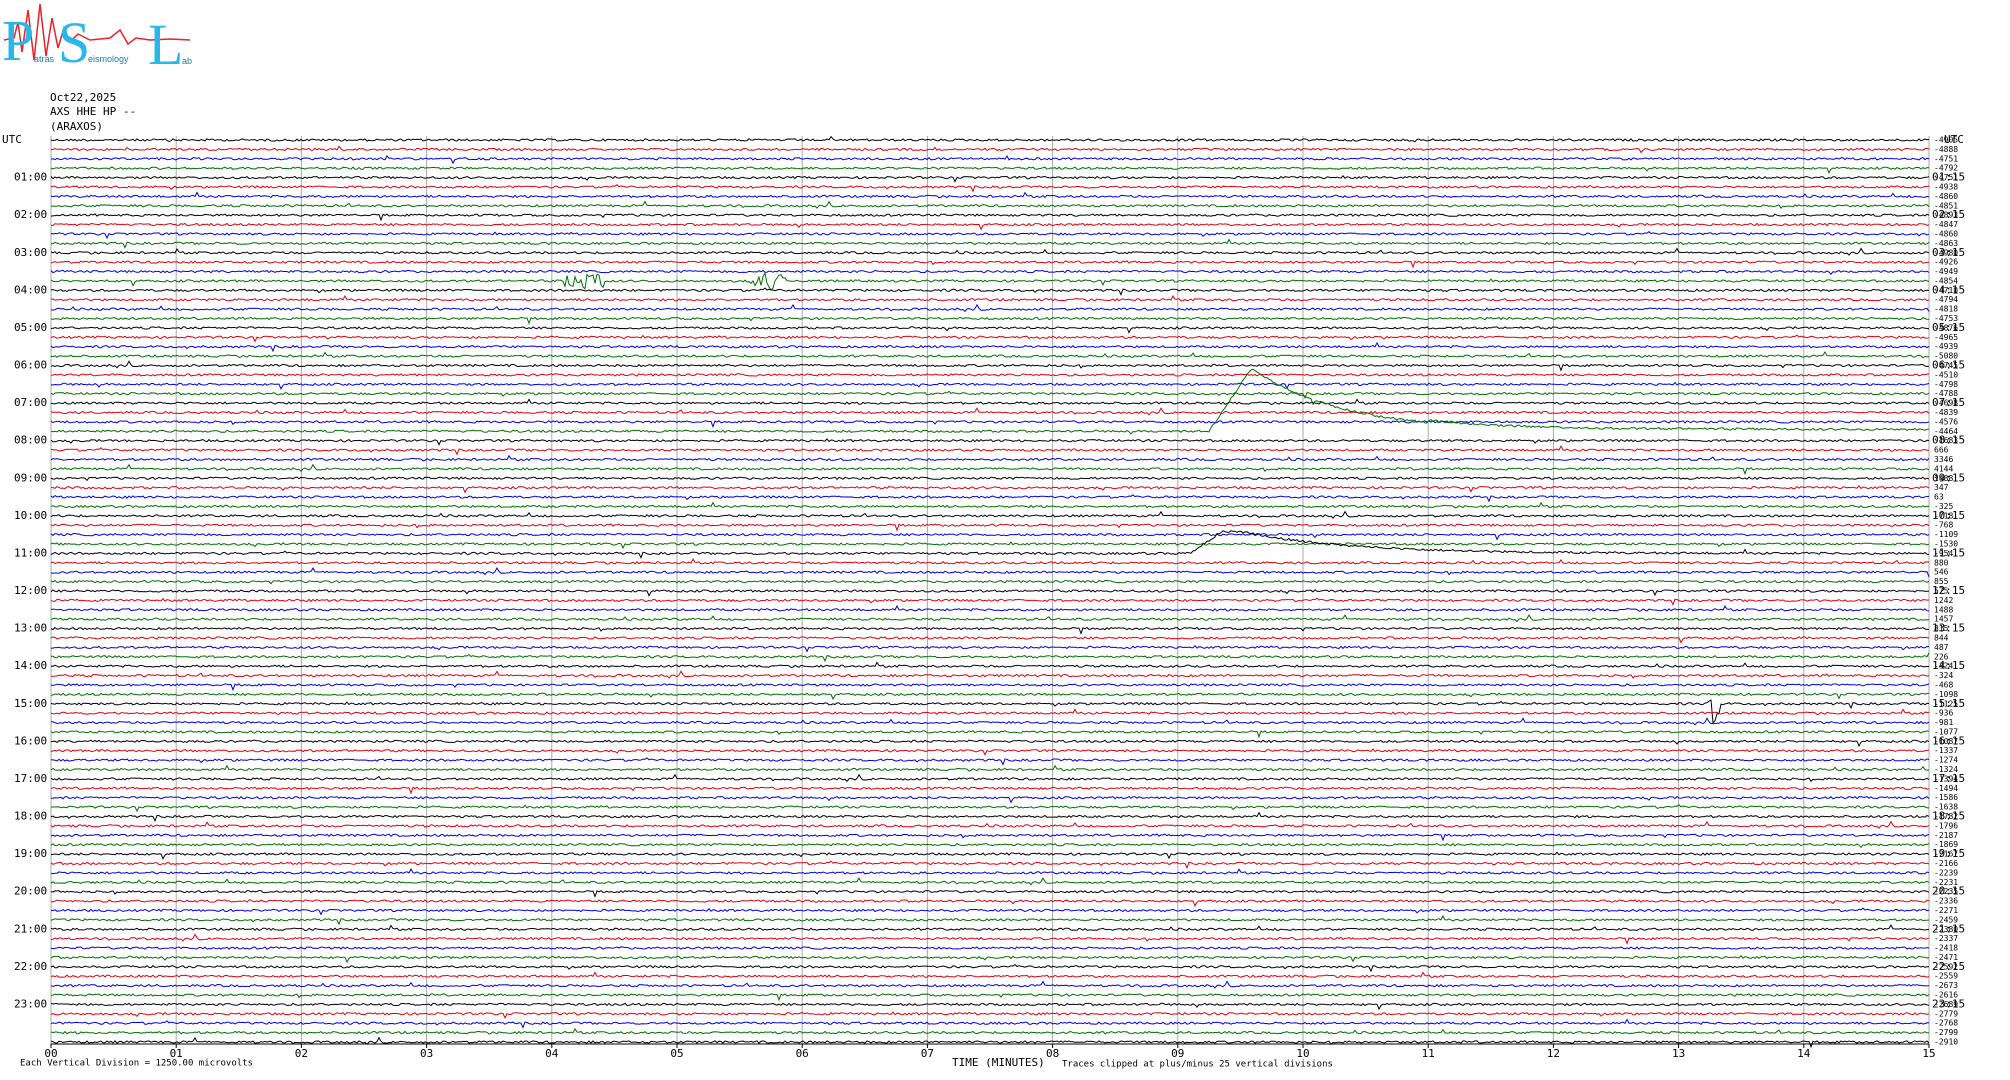 Image resolution: width=2010 pixels, height=1080 pixels. Describe the element at coordinates (1946, 854) in the screenshot. I see `offset-label: -2167` at that location.